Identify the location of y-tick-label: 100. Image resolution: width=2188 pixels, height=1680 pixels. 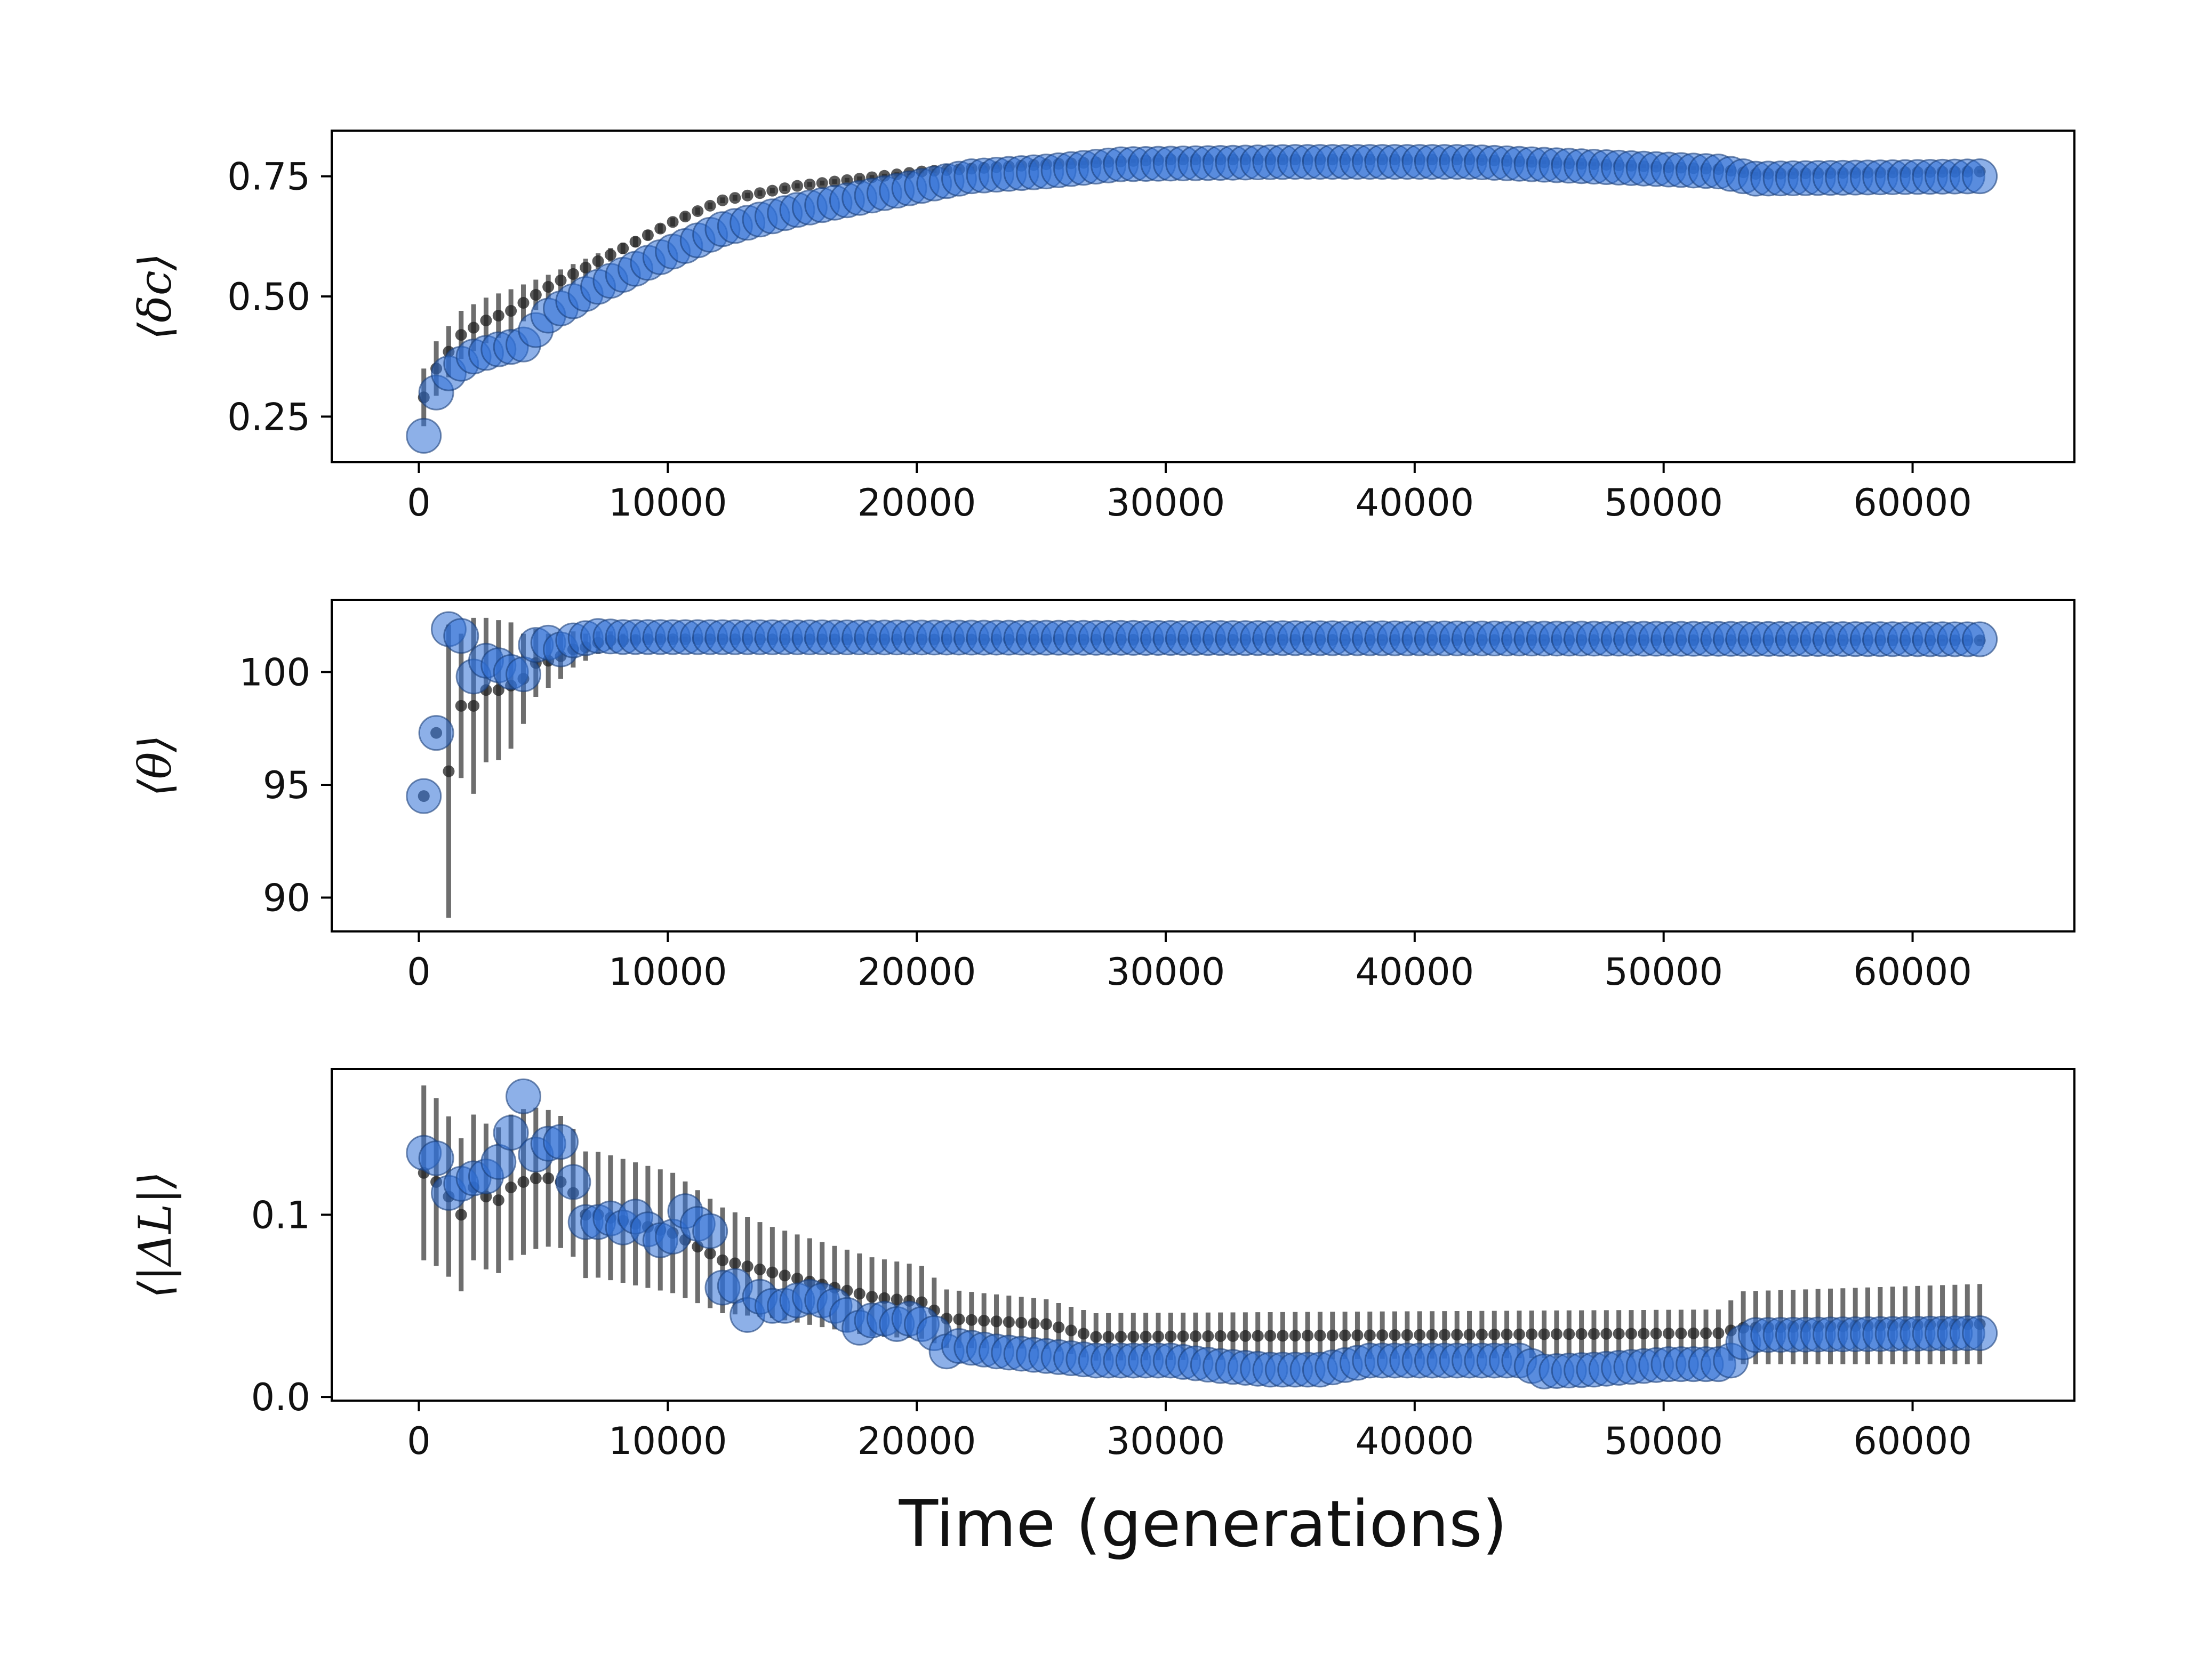
(274, 672).